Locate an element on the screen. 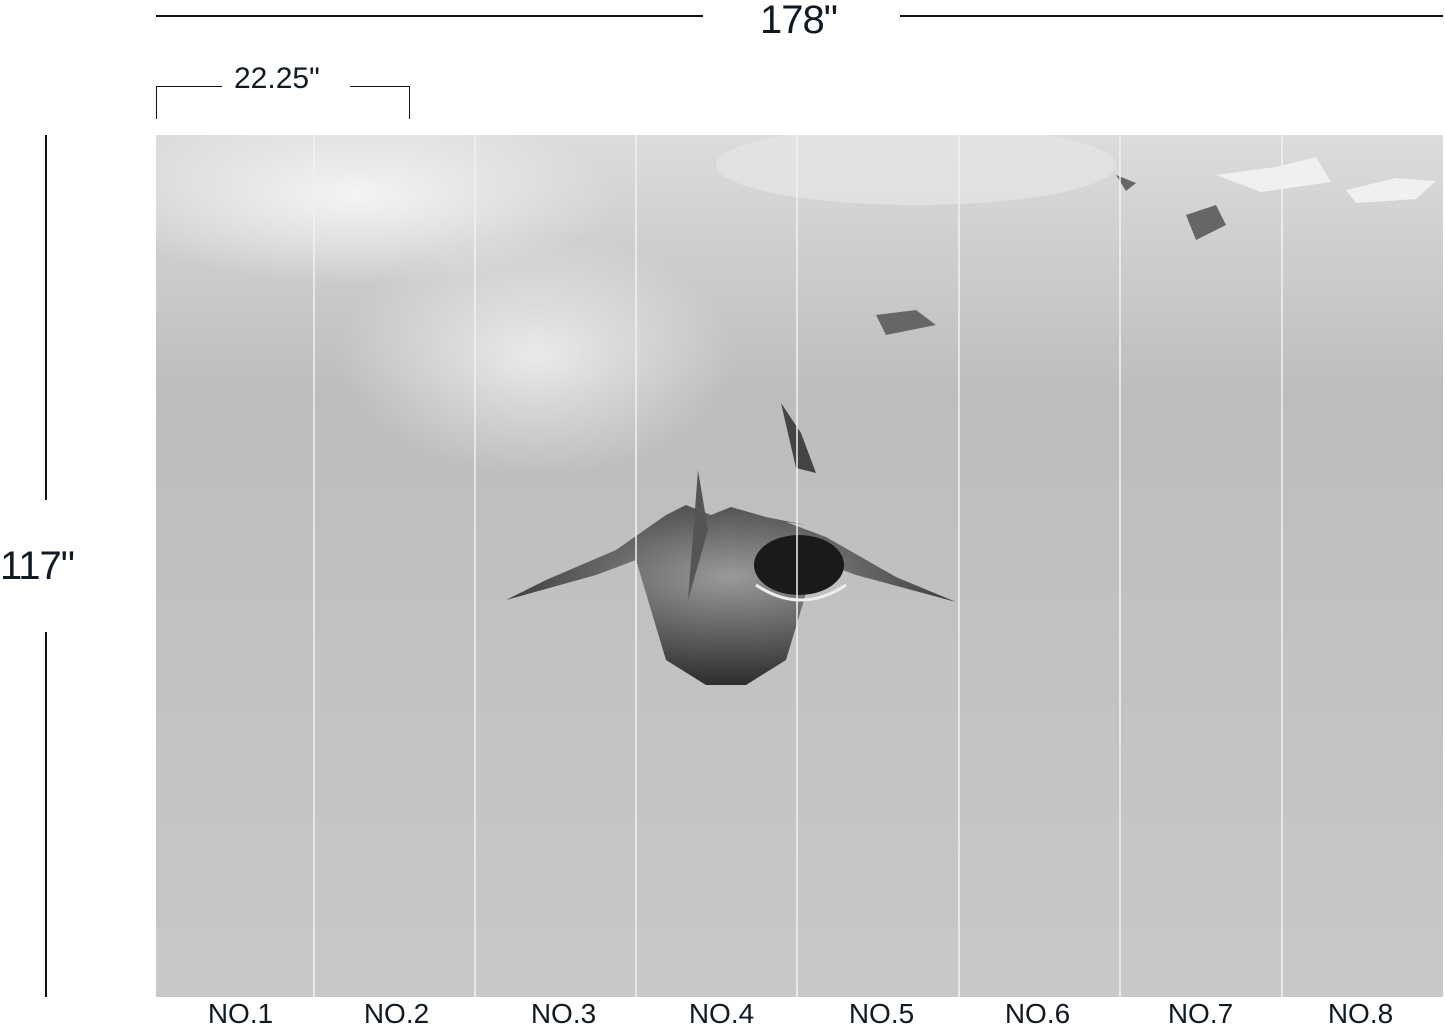 The height and width of the screenshot is (1034, 1445). height-dimension-line-top is located at coordinates (46, 317).